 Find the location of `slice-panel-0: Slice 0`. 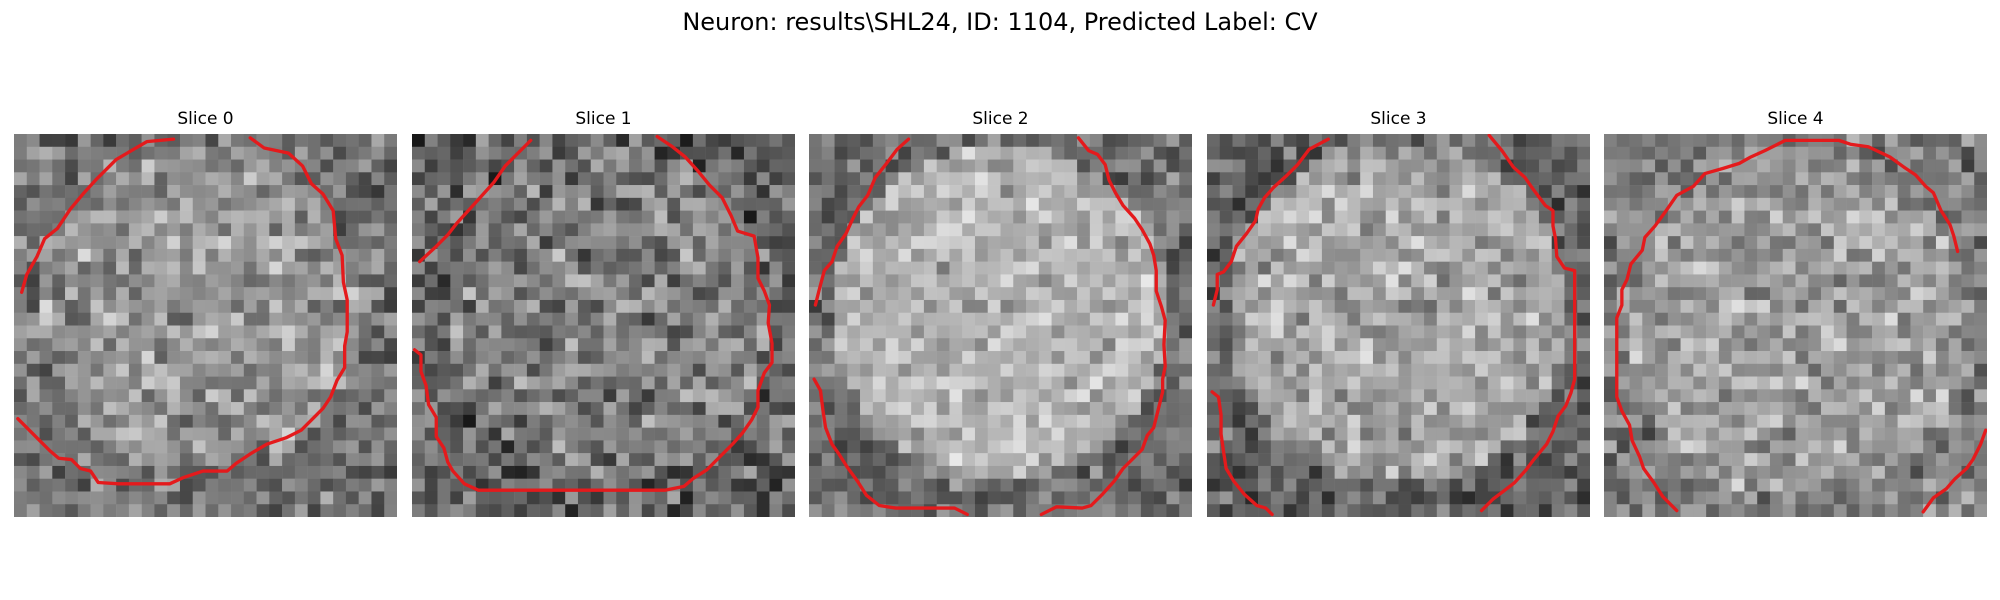

slice-panel-0: Slice 0 is located at coordinates (205, 313).